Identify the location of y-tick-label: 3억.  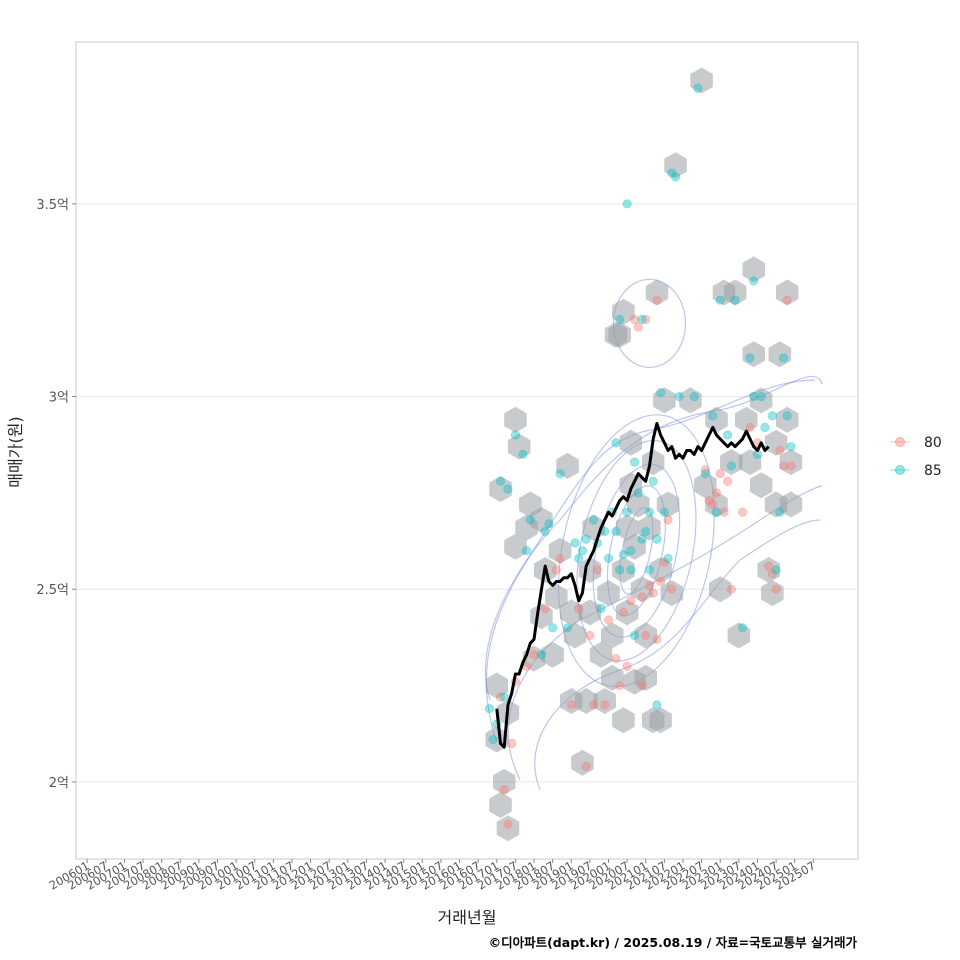
(59, 398).